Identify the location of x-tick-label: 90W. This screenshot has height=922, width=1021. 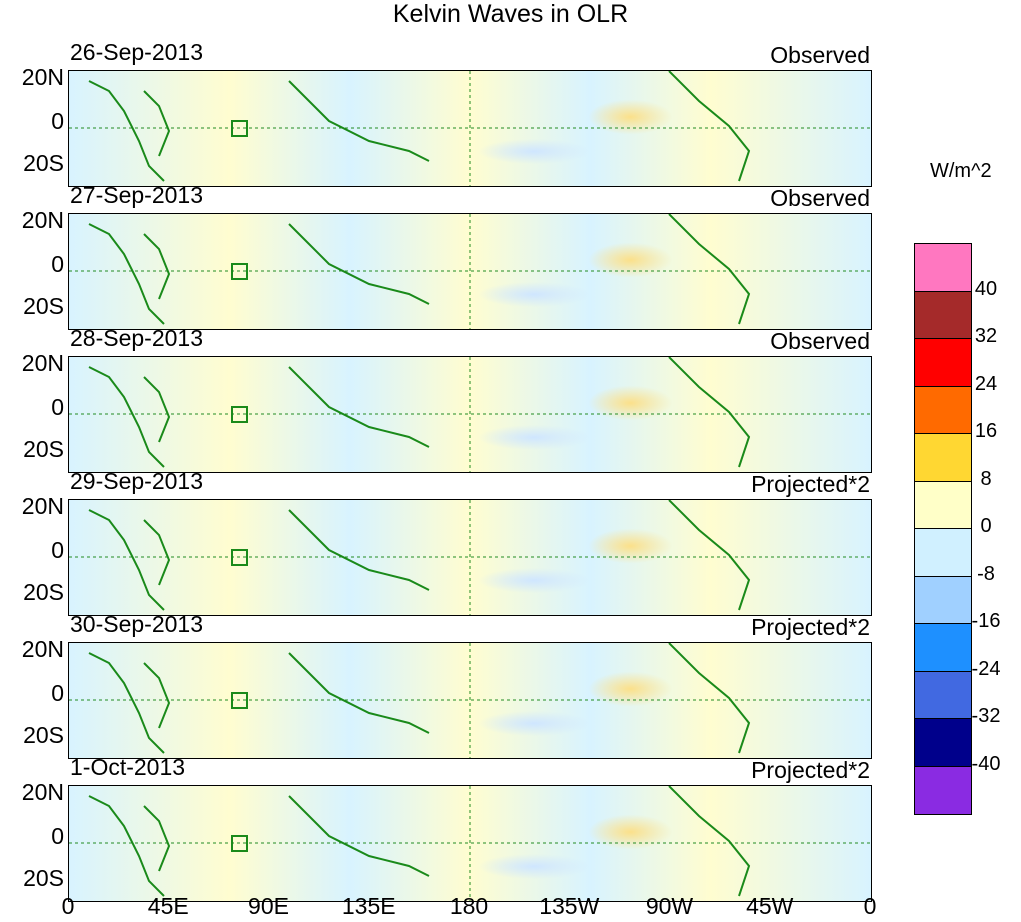
(669, 906).